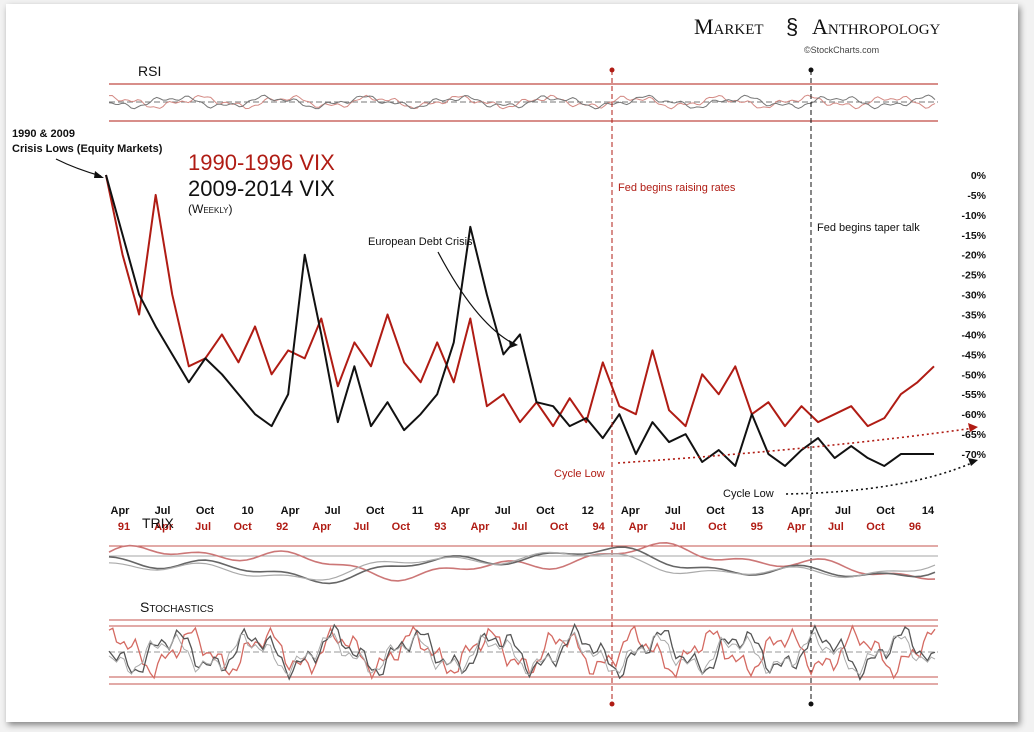 The height and width of the screenshot is (732, 1034). What do you see at coordinates (973, 415) in the screenshot?
I see `y-tick-label: -60%` at bounding box center [973, 415].